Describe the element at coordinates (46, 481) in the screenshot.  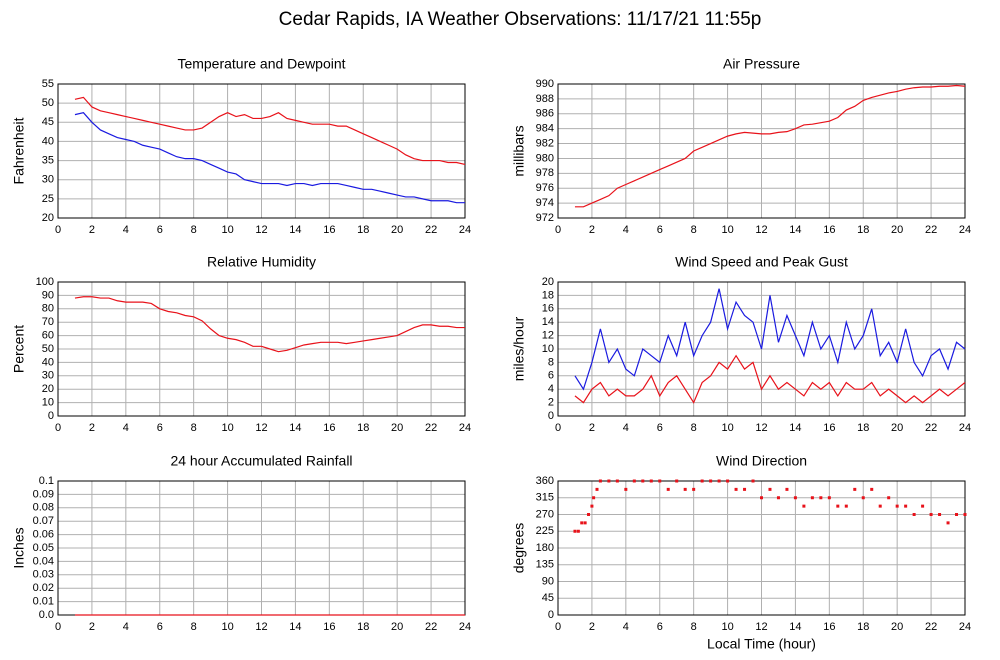
I see `y-tick-label: 0.1` at that location.